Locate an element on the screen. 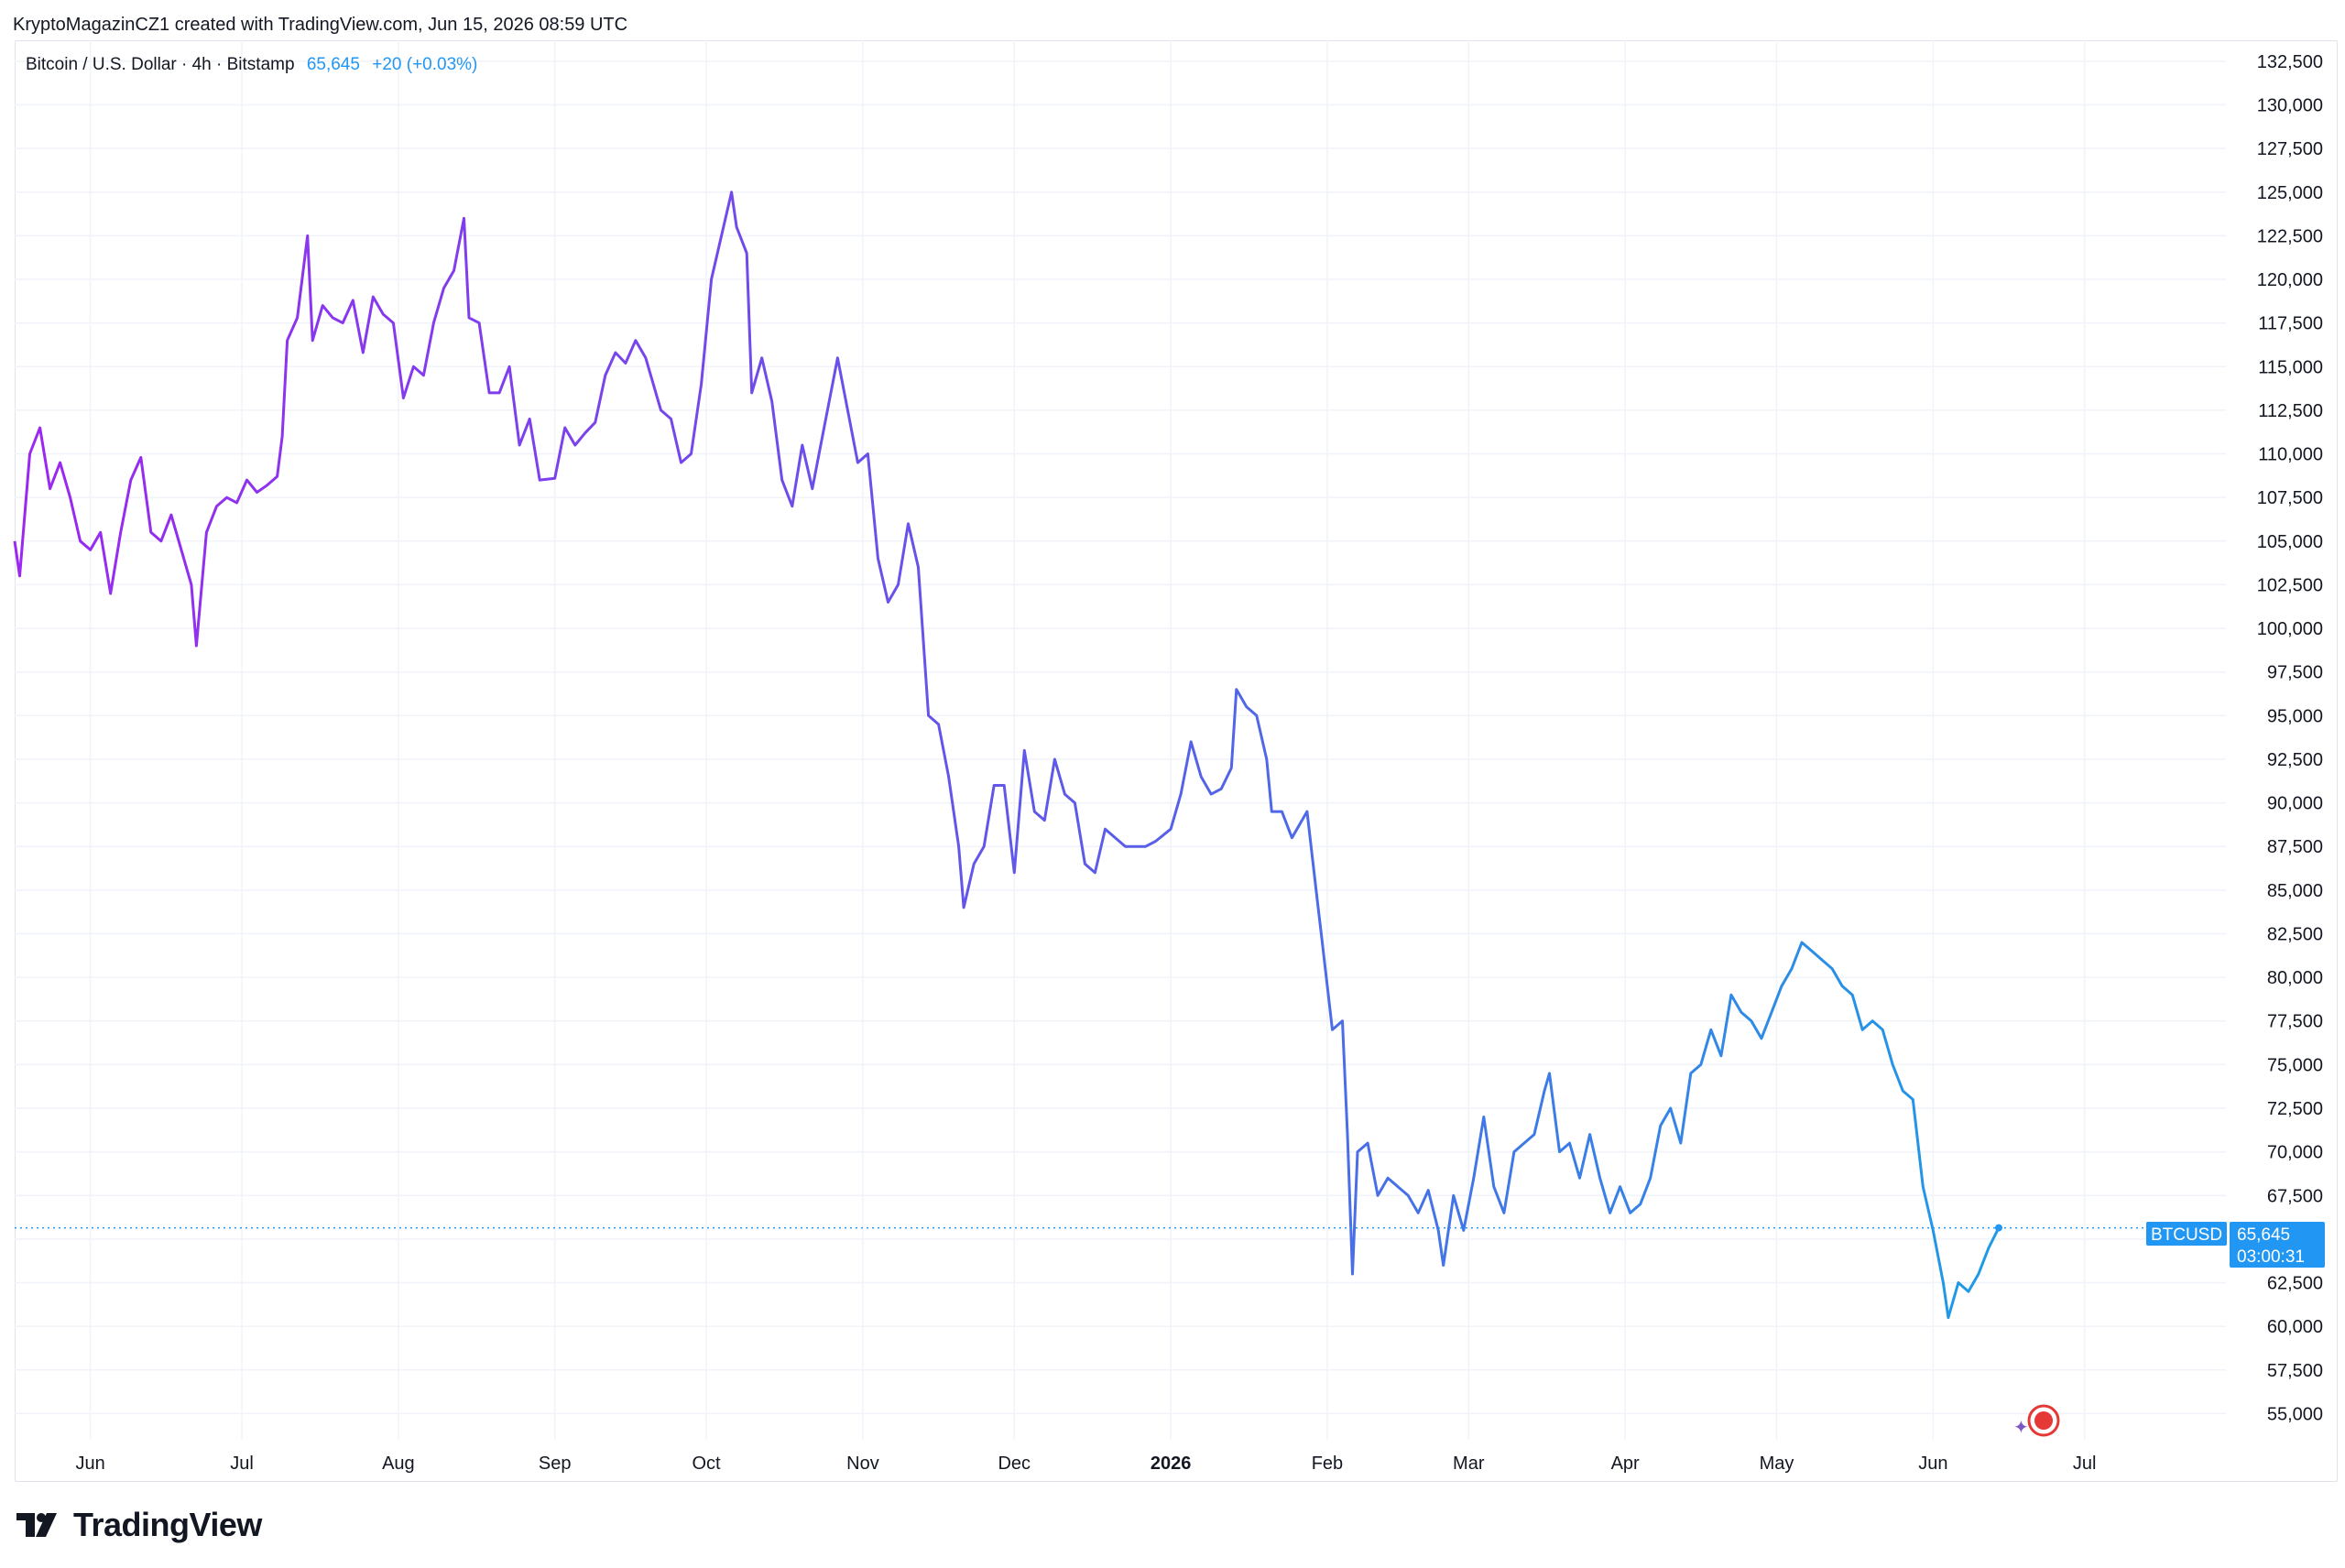 This screenshot has width=2345, height=1568. sparkle-icon: ✦ is located at coordinates (2021, 1427).